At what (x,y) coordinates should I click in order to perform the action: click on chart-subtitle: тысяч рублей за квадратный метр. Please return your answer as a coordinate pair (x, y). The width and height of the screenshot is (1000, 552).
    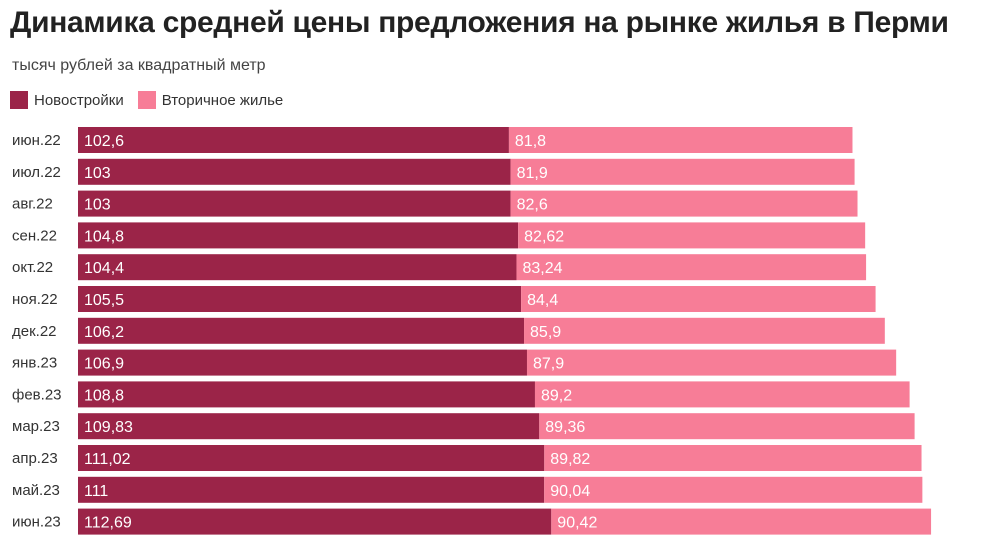
    Looking at the image, I should click on (139, 65).